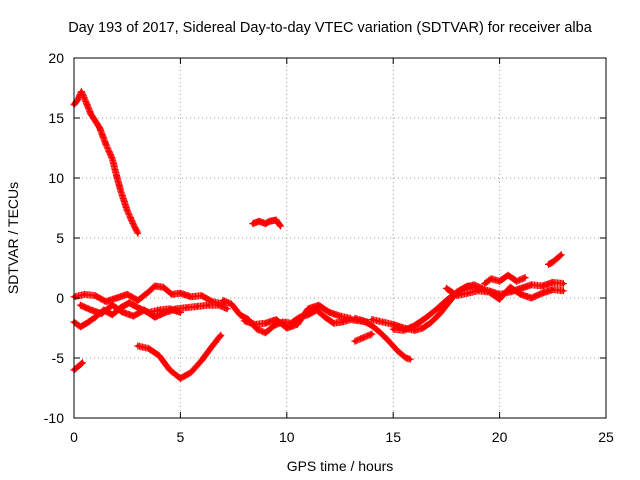  Describe the element at coordinates (340, 466) in the screenshot. I see `x-axis-label: GPS time / hours` at that location.